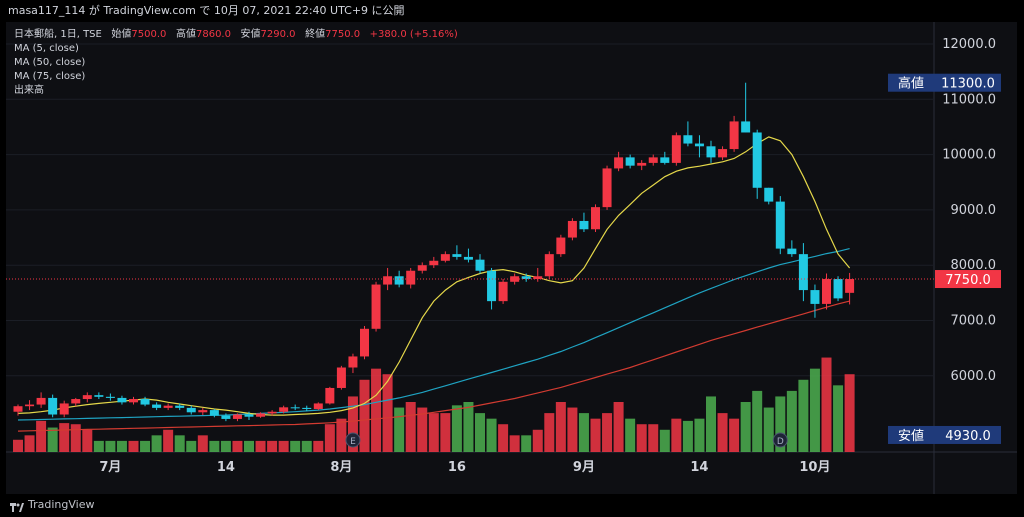  Describe the element at coordinates (17, 506) in the screenshot. I see `tradingview-logo-icon` at that location.